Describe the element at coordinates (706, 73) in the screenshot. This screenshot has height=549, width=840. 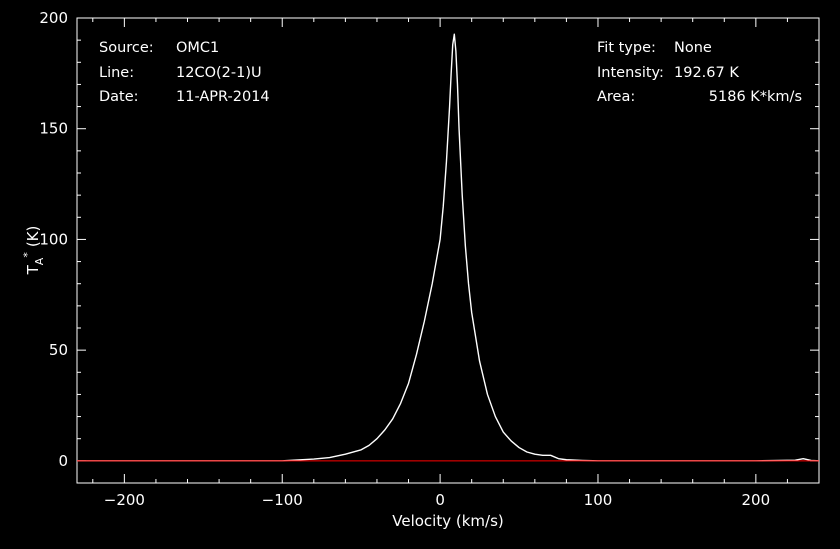
I see `intensity-value: 192.67 K` at that location.